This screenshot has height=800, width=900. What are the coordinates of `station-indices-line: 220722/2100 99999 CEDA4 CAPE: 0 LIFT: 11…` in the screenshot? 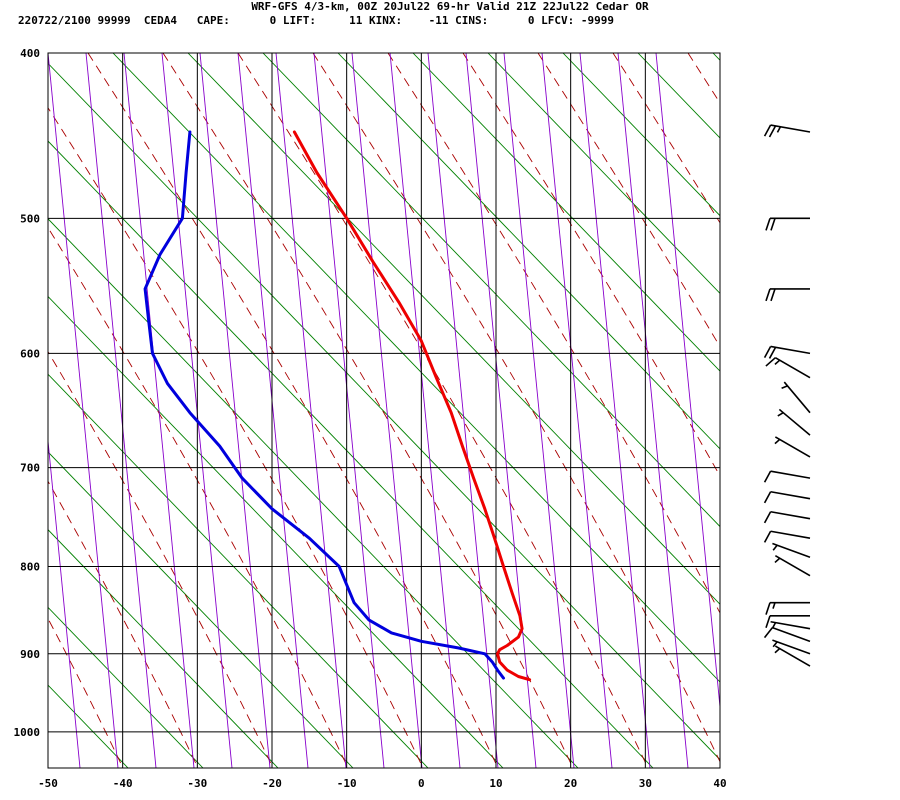 It's located at (316, 20).